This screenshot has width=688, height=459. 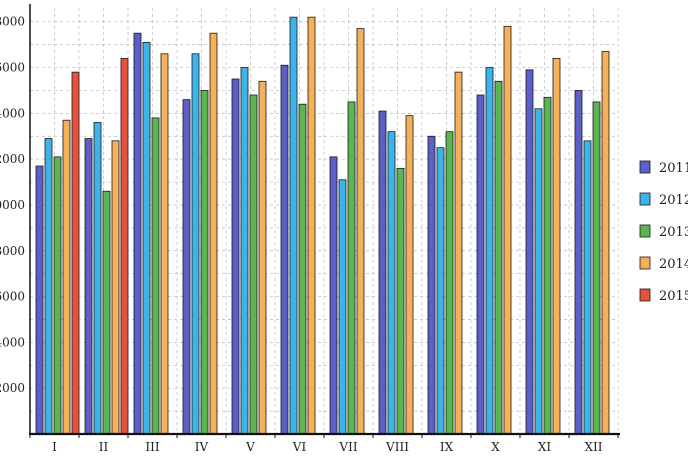 I want to click on legend-label-2014: 2014, so click(x=673, y=264).